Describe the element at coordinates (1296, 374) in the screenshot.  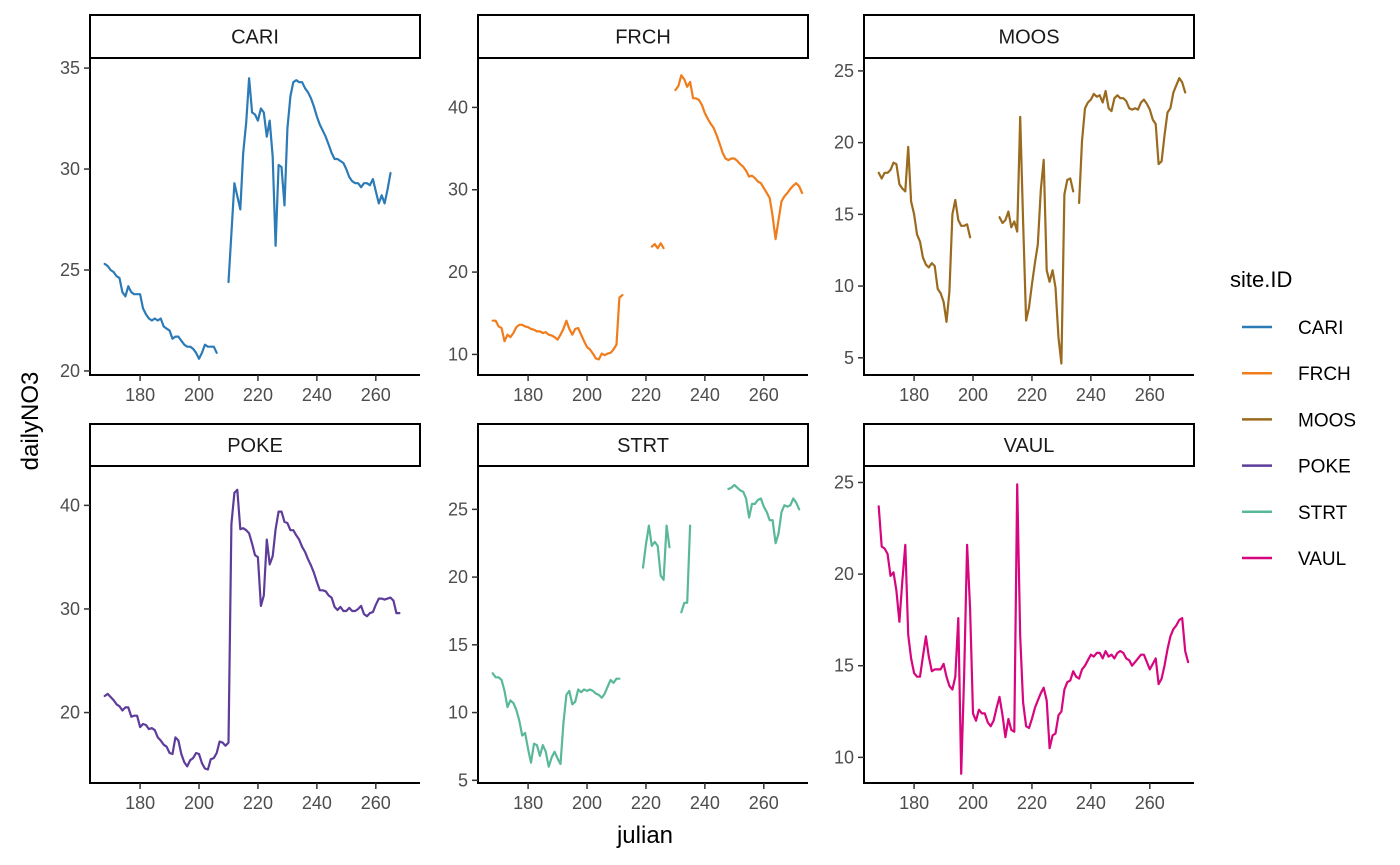
I see `legend-item-frch: FRCH` at that location.